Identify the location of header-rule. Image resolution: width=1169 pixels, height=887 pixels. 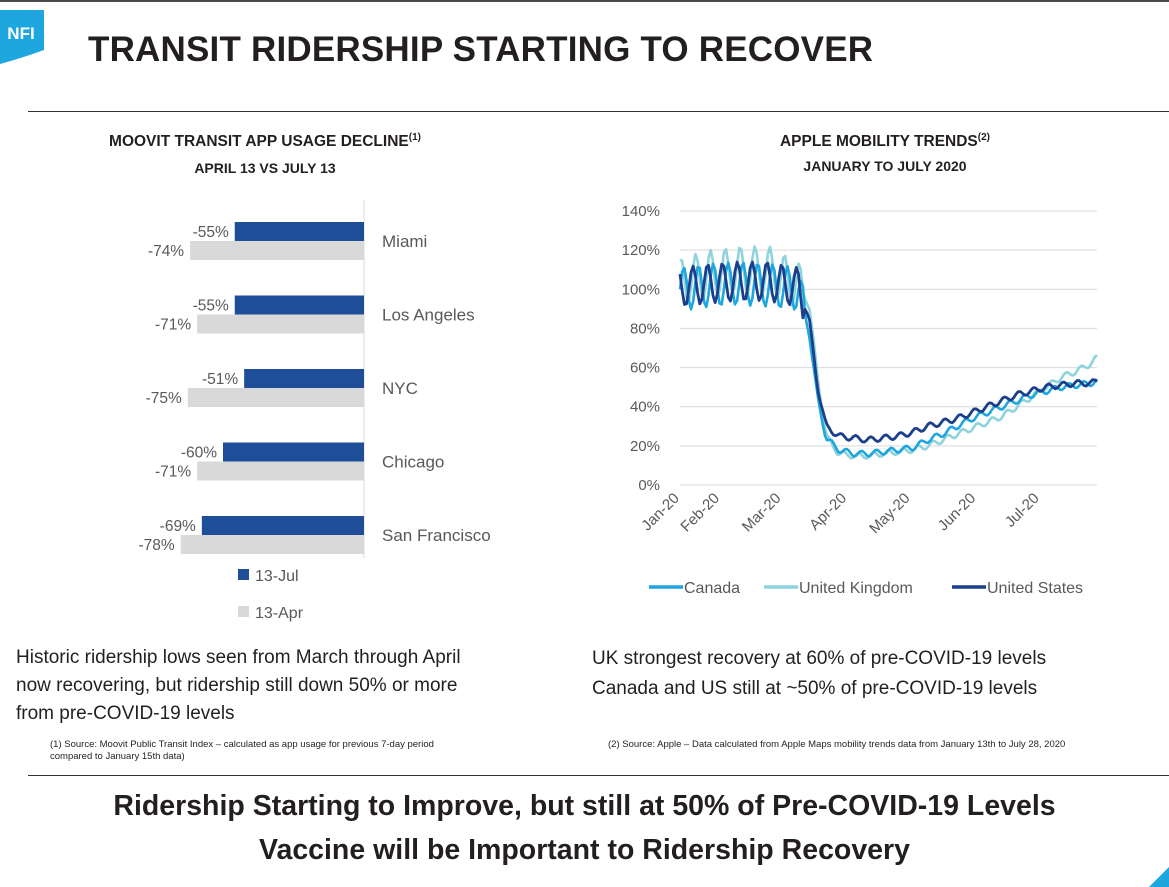
(598, 111).